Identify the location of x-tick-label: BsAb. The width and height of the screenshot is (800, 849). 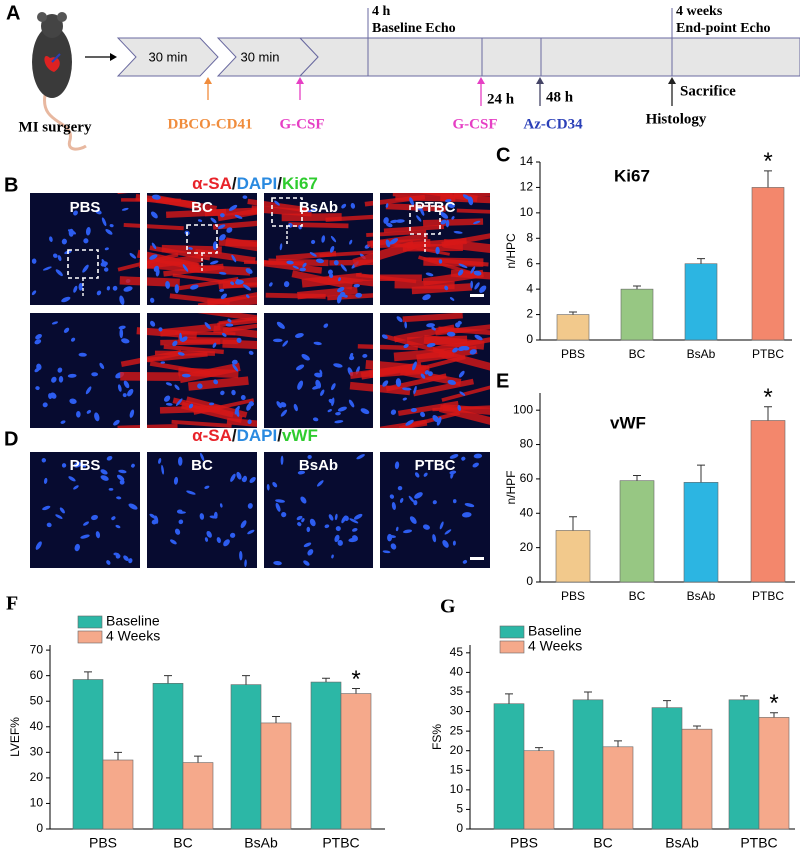
(701, 596).